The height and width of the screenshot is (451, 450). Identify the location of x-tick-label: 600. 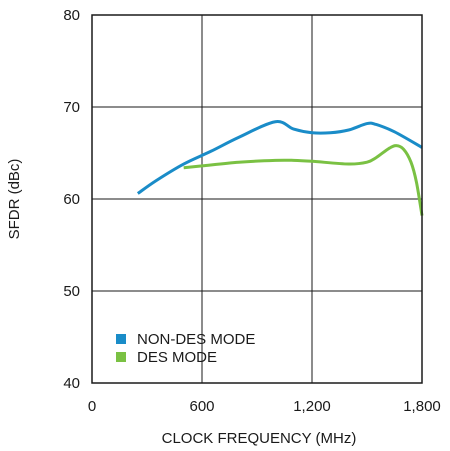
(201, 406).